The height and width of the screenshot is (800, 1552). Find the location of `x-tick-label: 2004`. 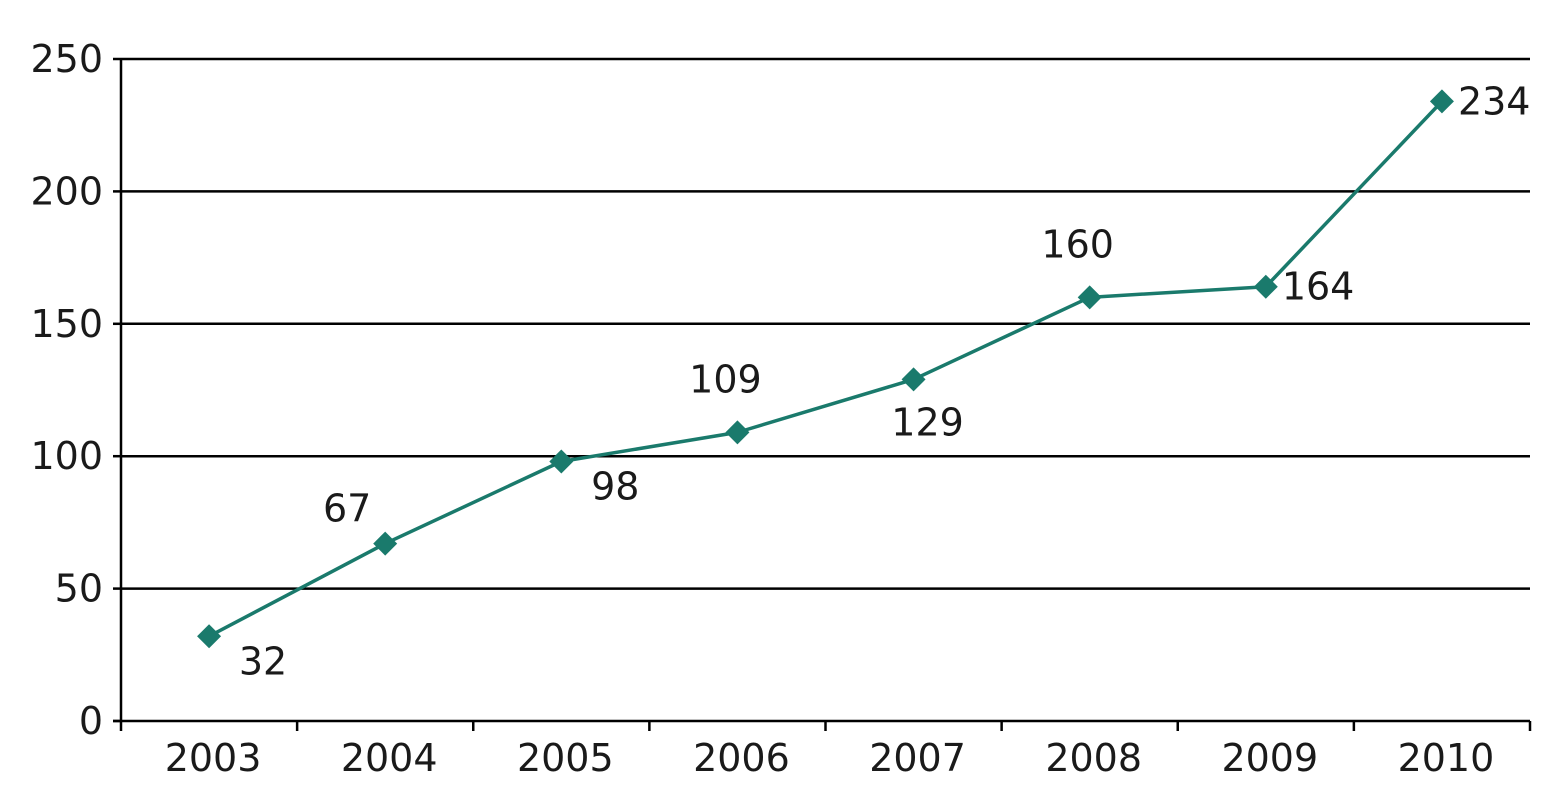

x-tick-label: 2004 is located at coordinates (389, 758).